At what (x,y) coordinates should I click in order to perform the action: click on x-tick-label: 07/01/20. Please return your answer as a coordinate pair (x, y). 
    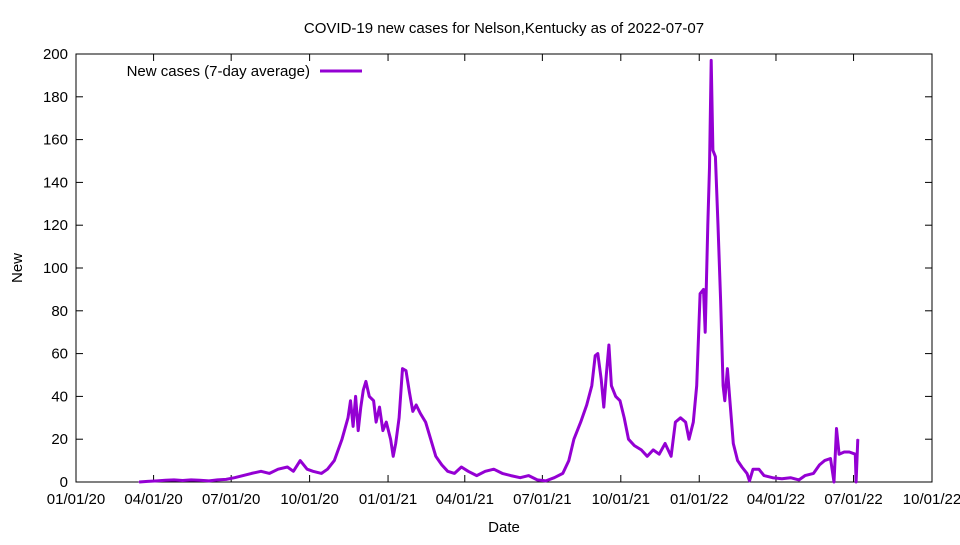
    Looking at the image, I should click on (231, 499).